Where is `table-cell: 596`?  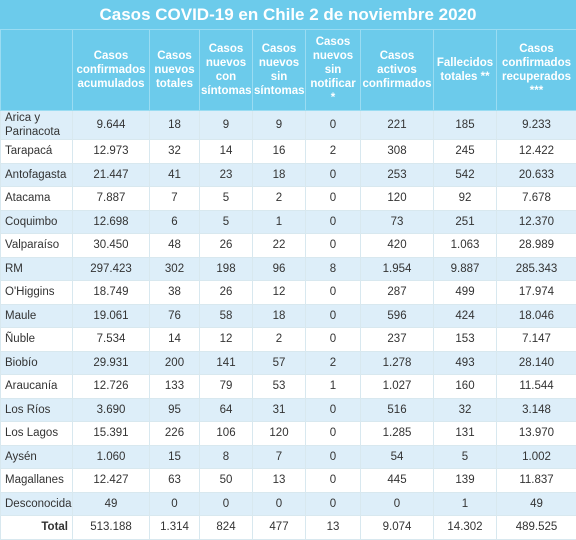
table-cell: 596 is located at coordinates (397, 316).